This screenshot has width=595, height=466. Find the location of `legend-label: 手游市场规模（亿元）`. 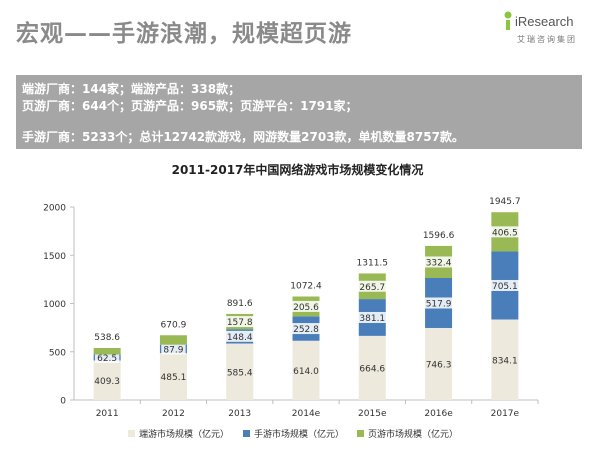

legend-label: 手游市场规模（亿元） is located at coordinates (299, 434).